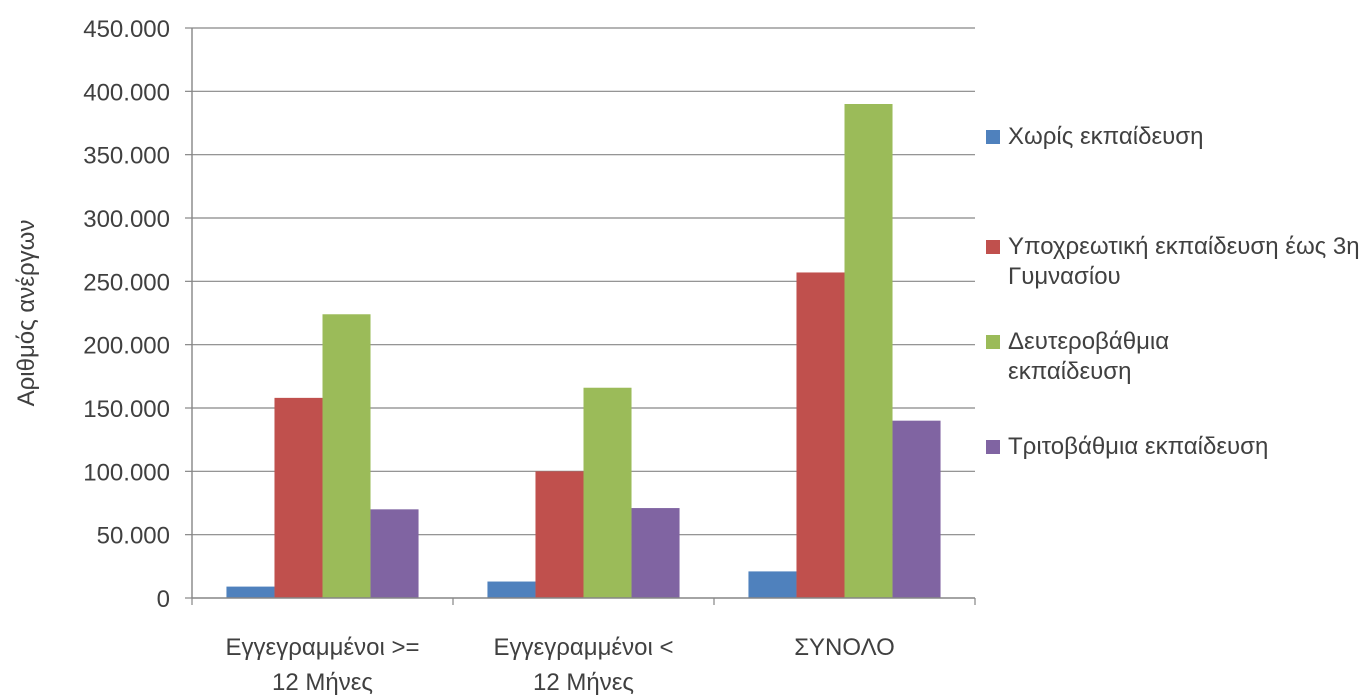 The height and width of the screenshot is (700, 1368). What do you see at coordinates (323, 665) in the screenshot?
I see `x-category-label: Εγγεγραμμένοι >= 12 Μήνες` at bounding box center [323, 665].